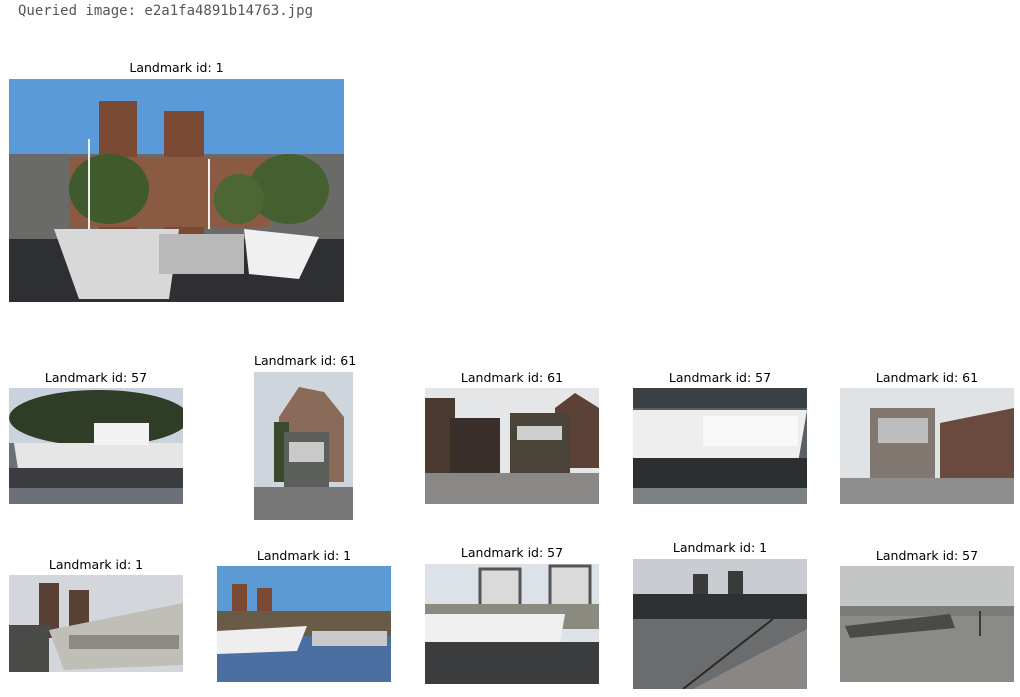  I want to click on queried-image-label: Queried image: e2a1fa4891b14763.jpg, so click(166, 11).